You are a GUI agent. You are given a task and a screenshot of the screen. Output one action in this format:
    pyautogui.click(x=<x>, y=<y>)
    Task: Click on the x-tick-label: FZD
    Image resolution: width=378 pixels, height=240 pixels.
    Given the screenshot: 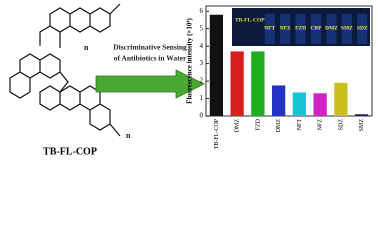 What is the action you would take?
    pyautogui.click(x=258, y=124)
    